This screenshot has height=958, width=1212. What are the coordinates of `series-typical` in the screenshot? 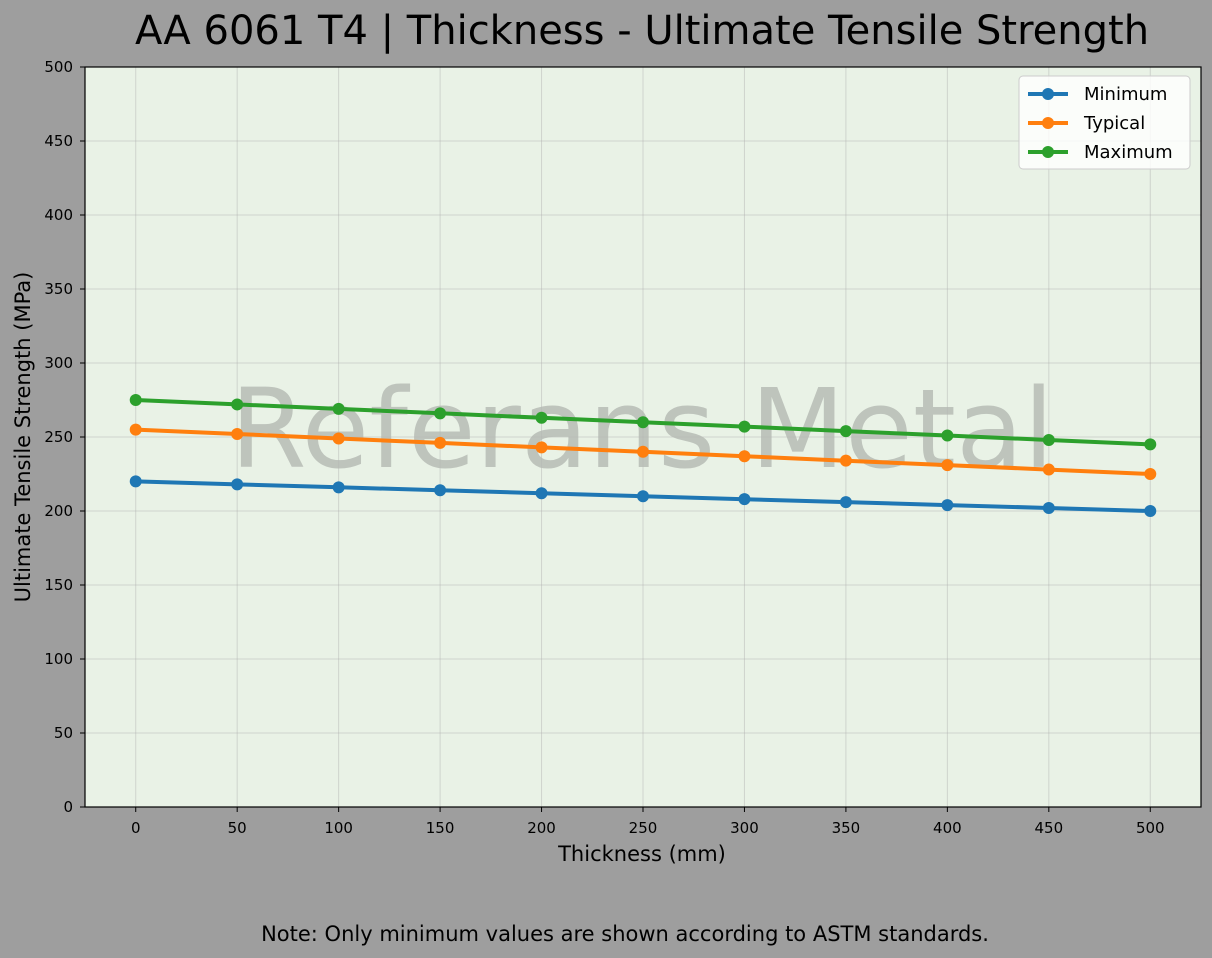 It's located at (643, 451).